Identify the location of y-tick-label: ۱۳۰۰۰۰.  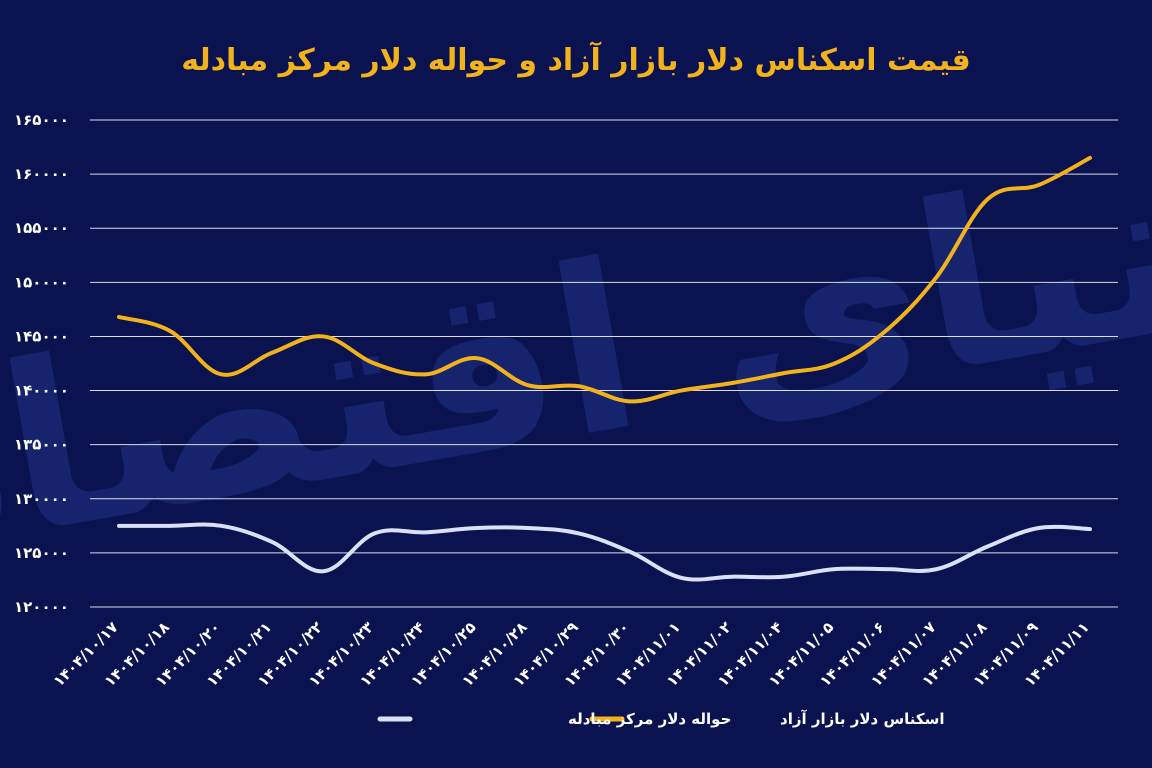
(41, 499).